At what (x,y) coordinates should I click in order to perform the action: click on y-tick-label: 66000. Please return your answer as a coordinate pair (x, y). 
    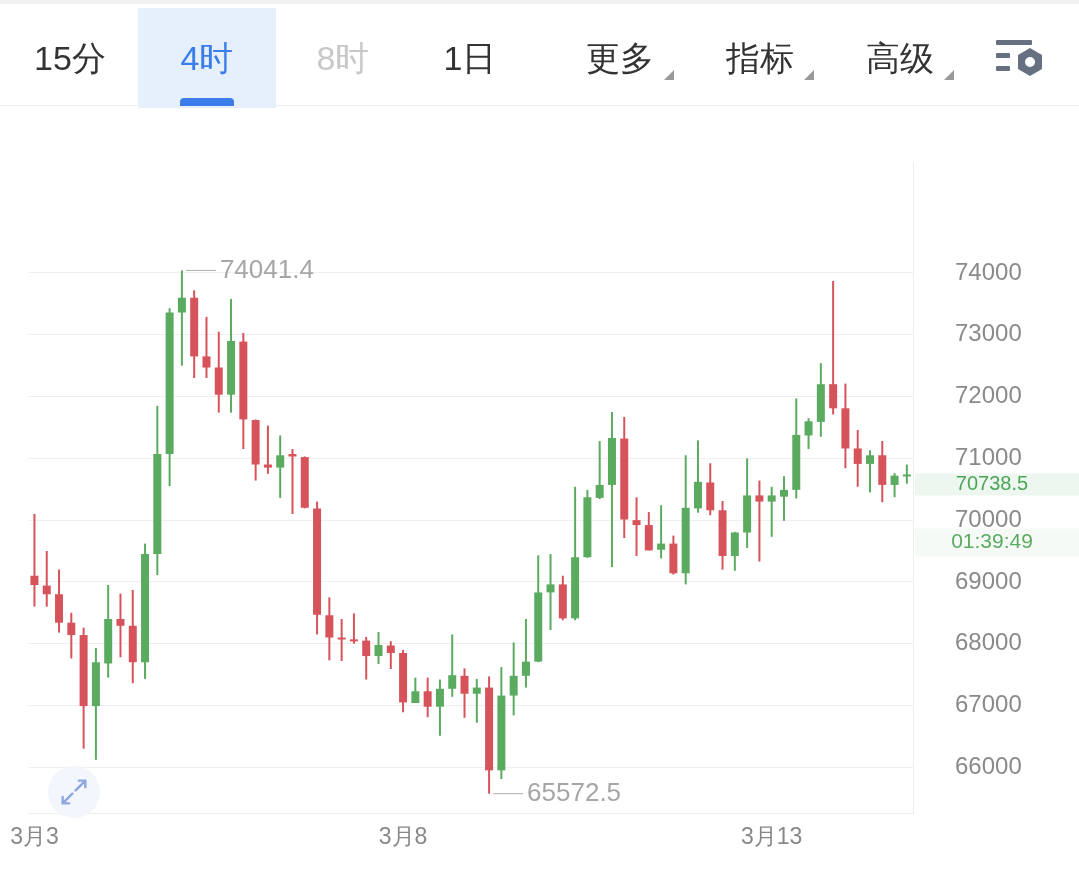
    Looking at the image, I should click on (988, 765).